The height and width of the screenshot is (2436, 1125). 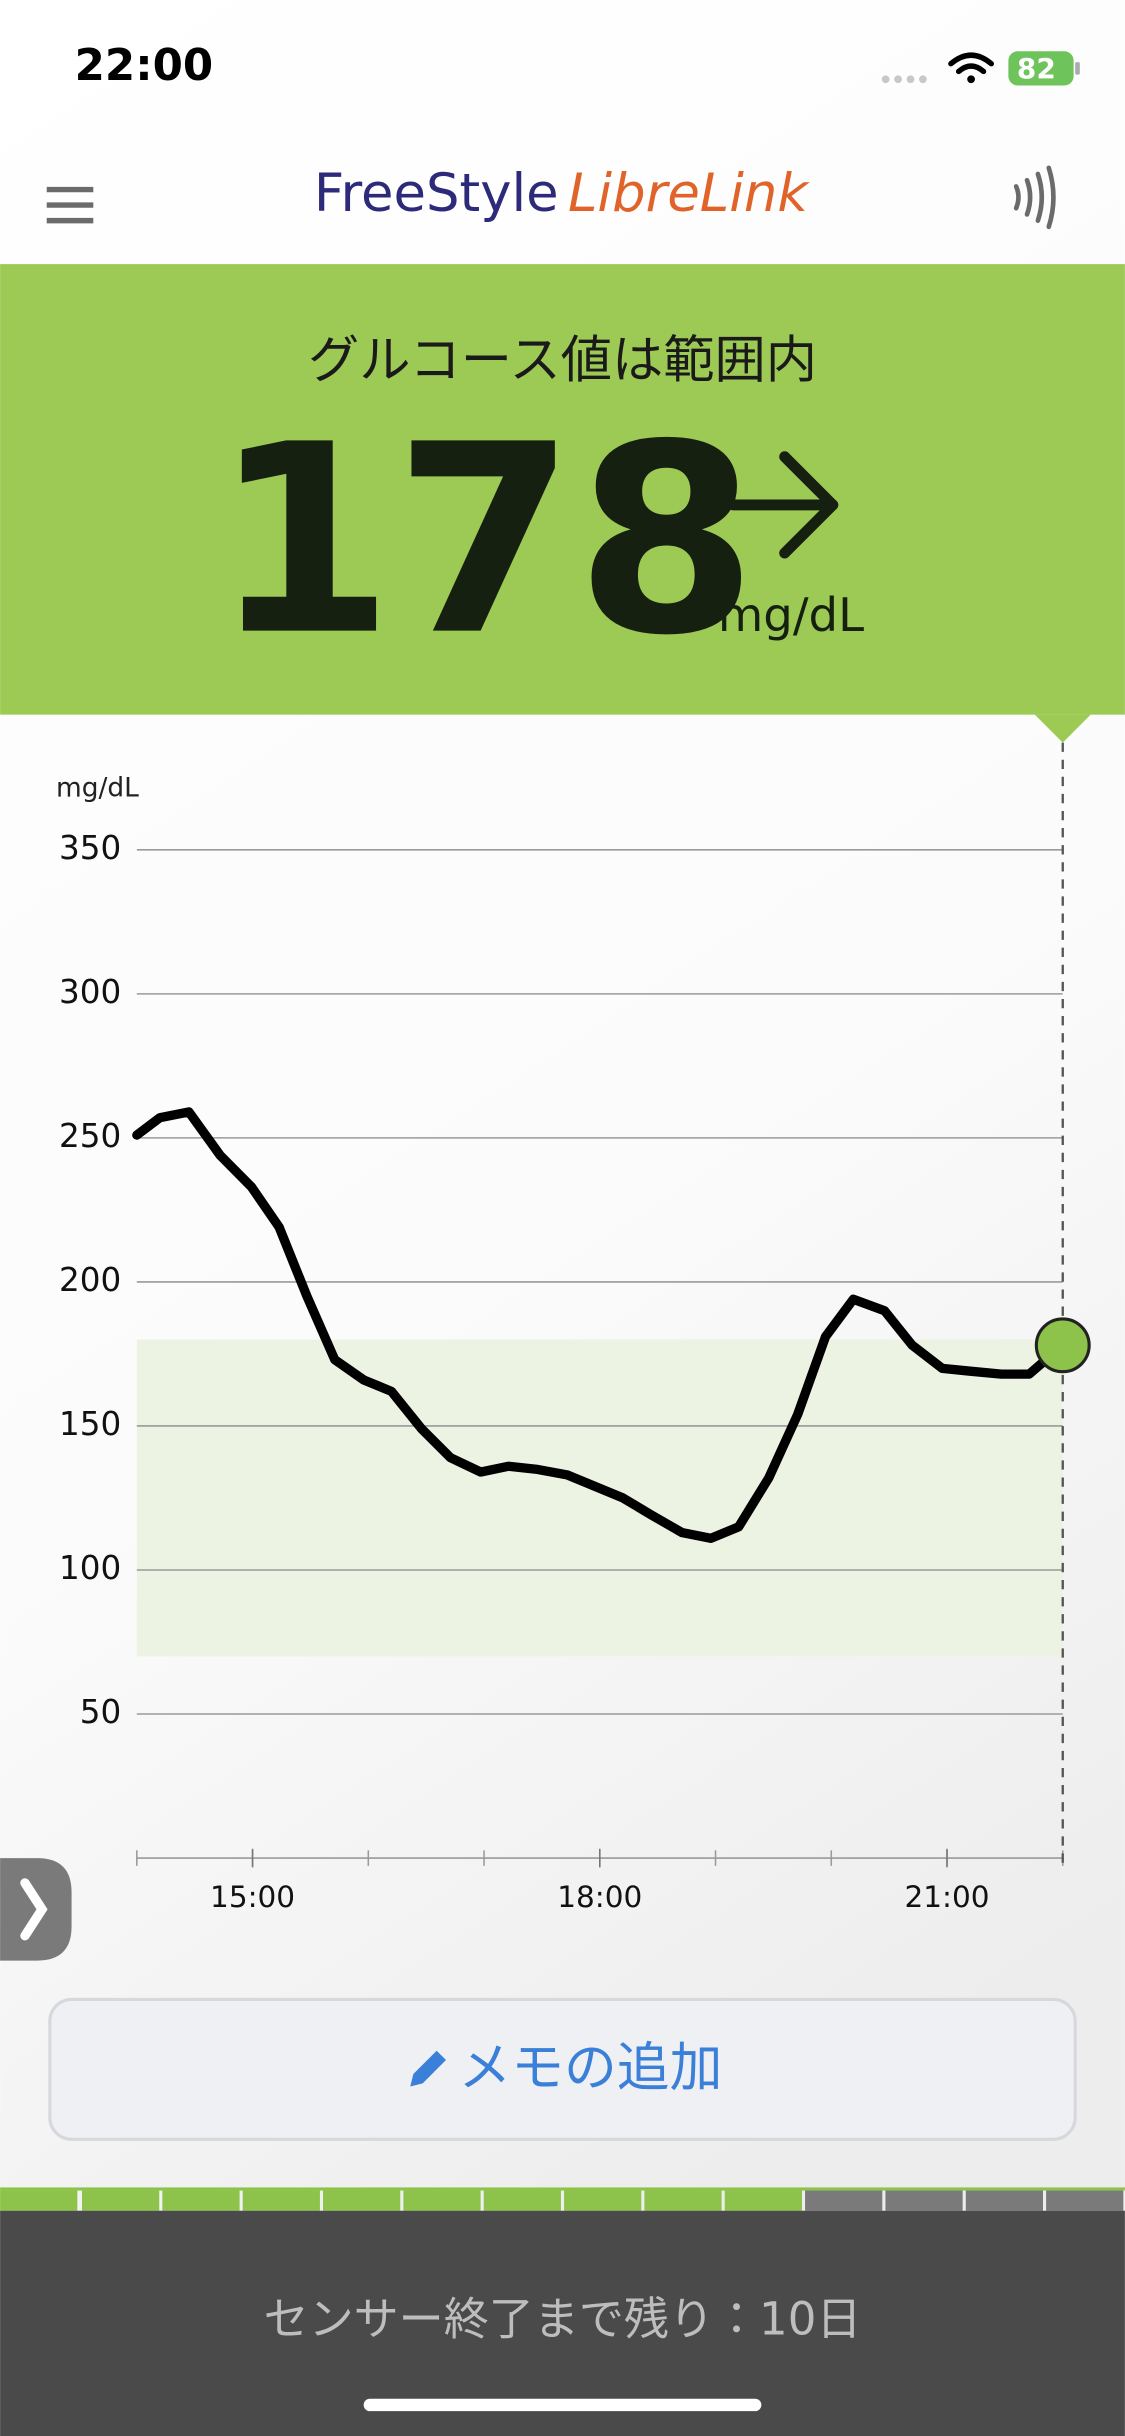 What do you see at coordinates (904, 79) in the screenshot?
I see `signal-dots` at bounding box center [904, 79].